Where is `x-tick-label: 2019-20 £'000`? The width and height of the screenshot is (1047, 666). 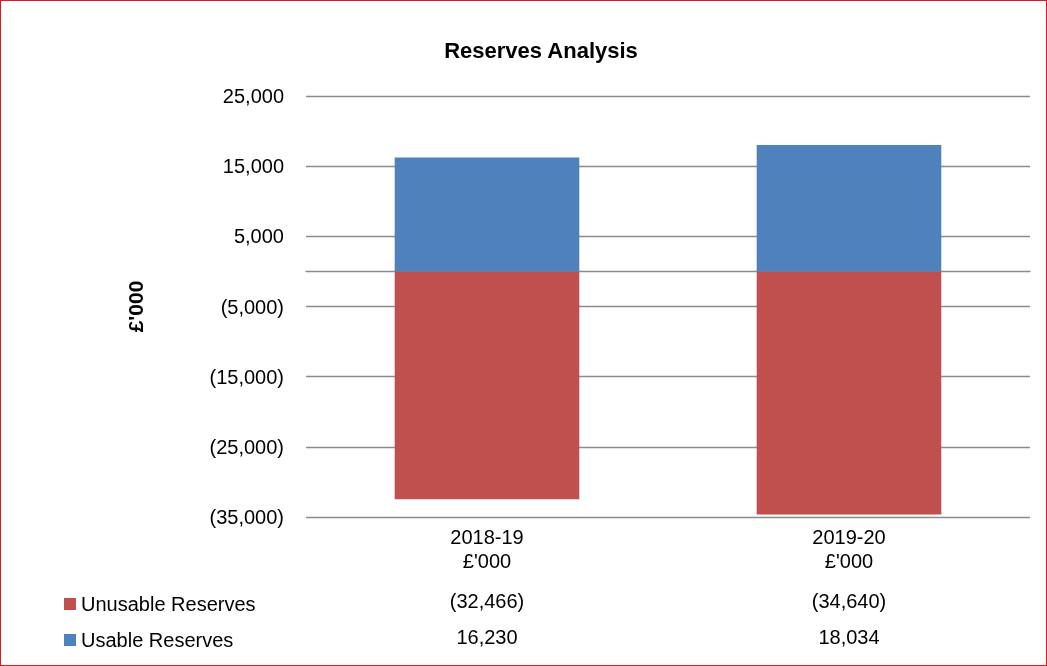
x-tick-label: 2019-20 £'000 is located at coordinates (849, 549).